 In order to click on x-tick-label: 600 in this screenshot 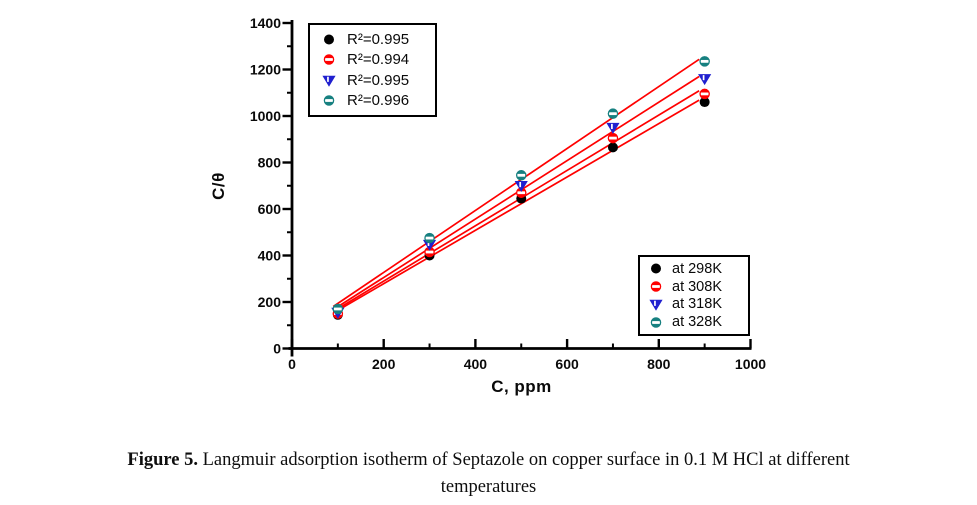, I will do `click(567, 364)`.